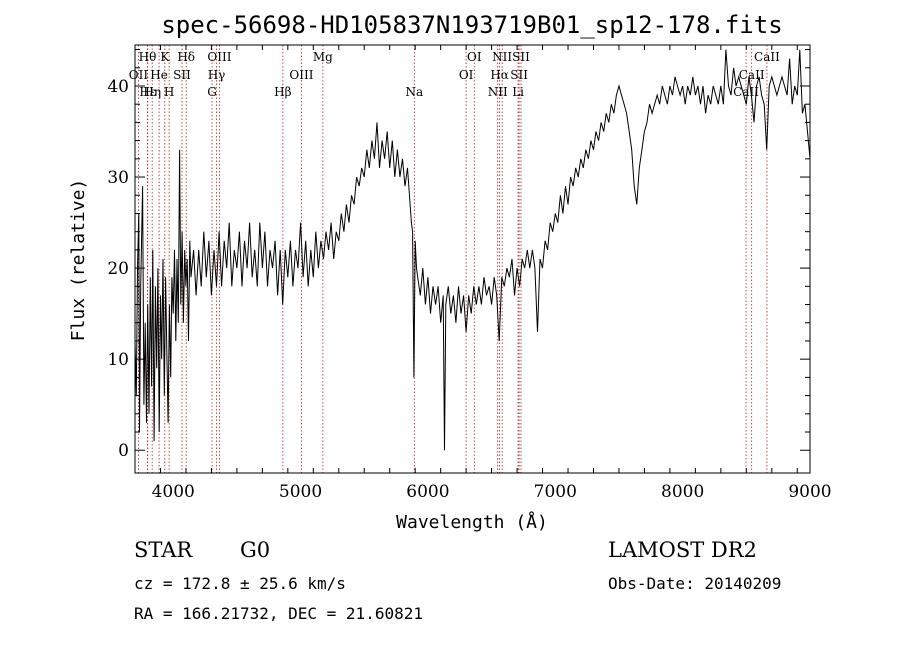 The height and width of the screenshot is (649, 900). What do you see at coordinates (147, 92) in the screenshot?
I see `spectral-line-label: Hε` at bounding box center [147, 92].